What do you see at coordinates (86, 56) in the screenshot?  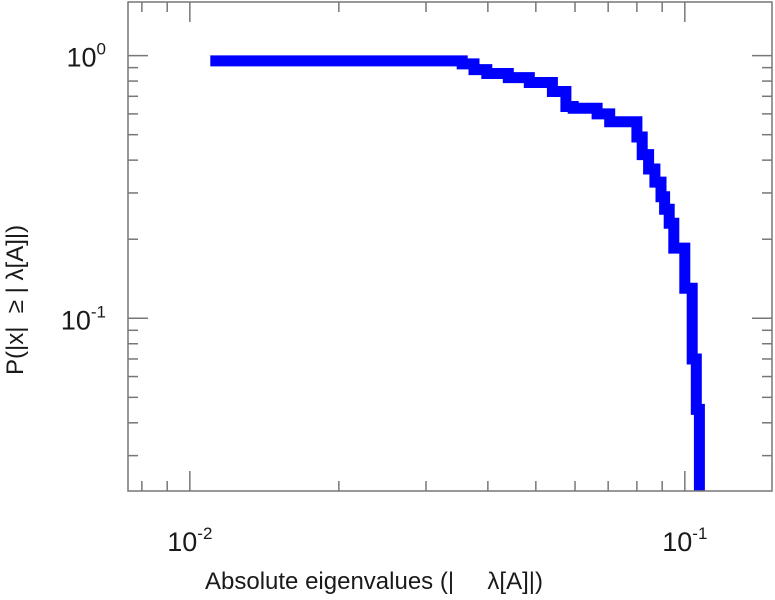 I see `y-tick-label: 10⁰` at bounding box center [86, 56].